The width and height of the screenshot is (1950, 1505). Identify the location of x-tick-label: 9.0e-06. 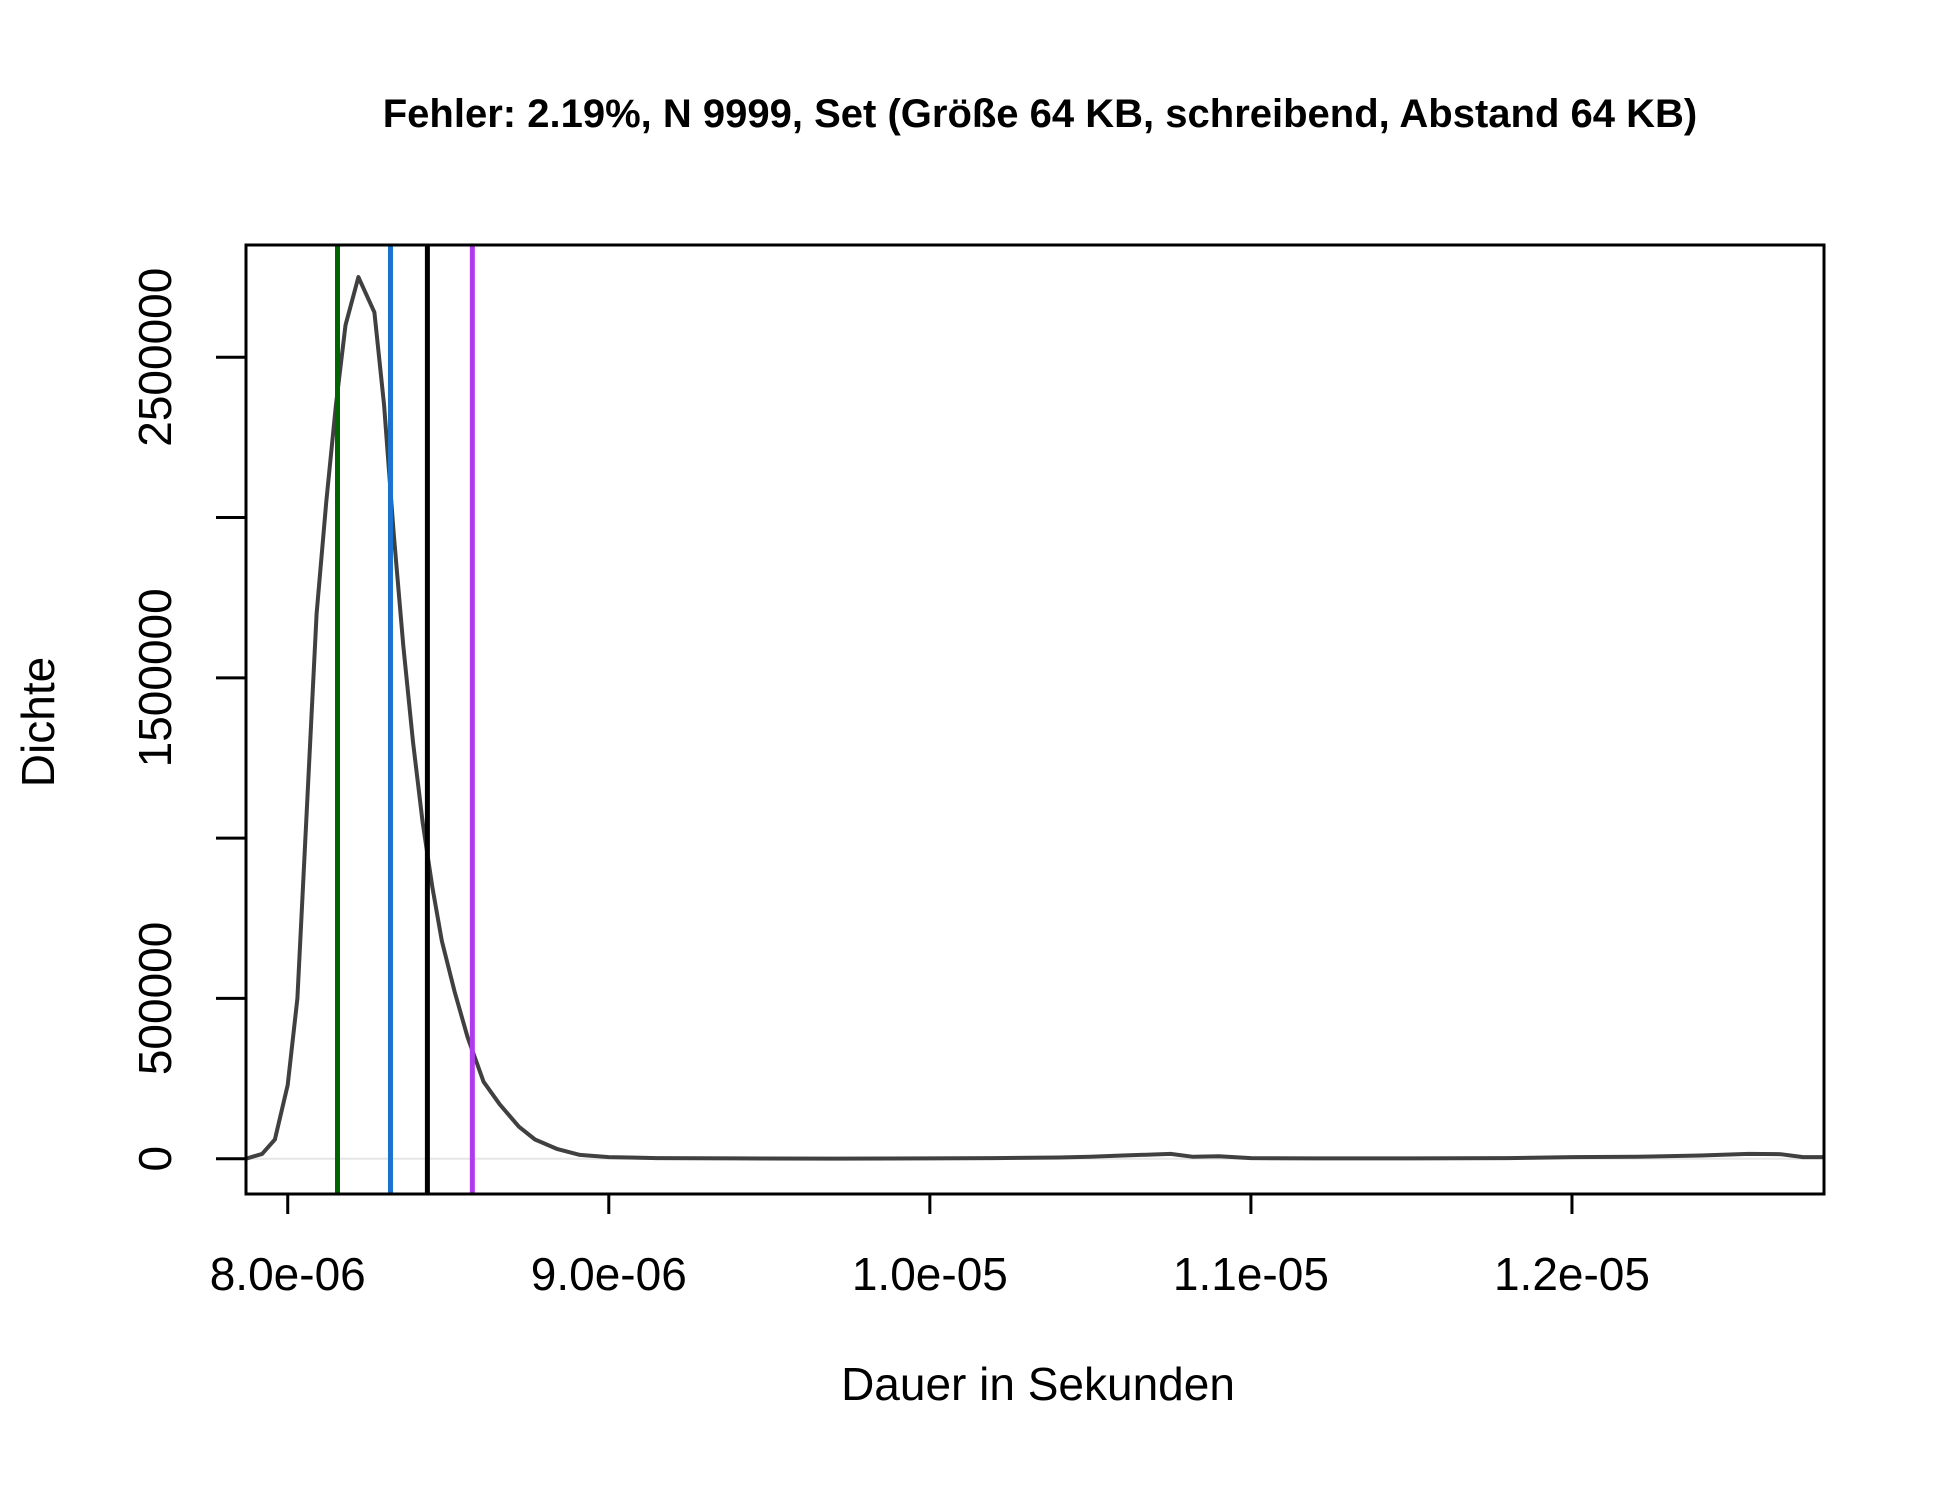
(609, 1274).